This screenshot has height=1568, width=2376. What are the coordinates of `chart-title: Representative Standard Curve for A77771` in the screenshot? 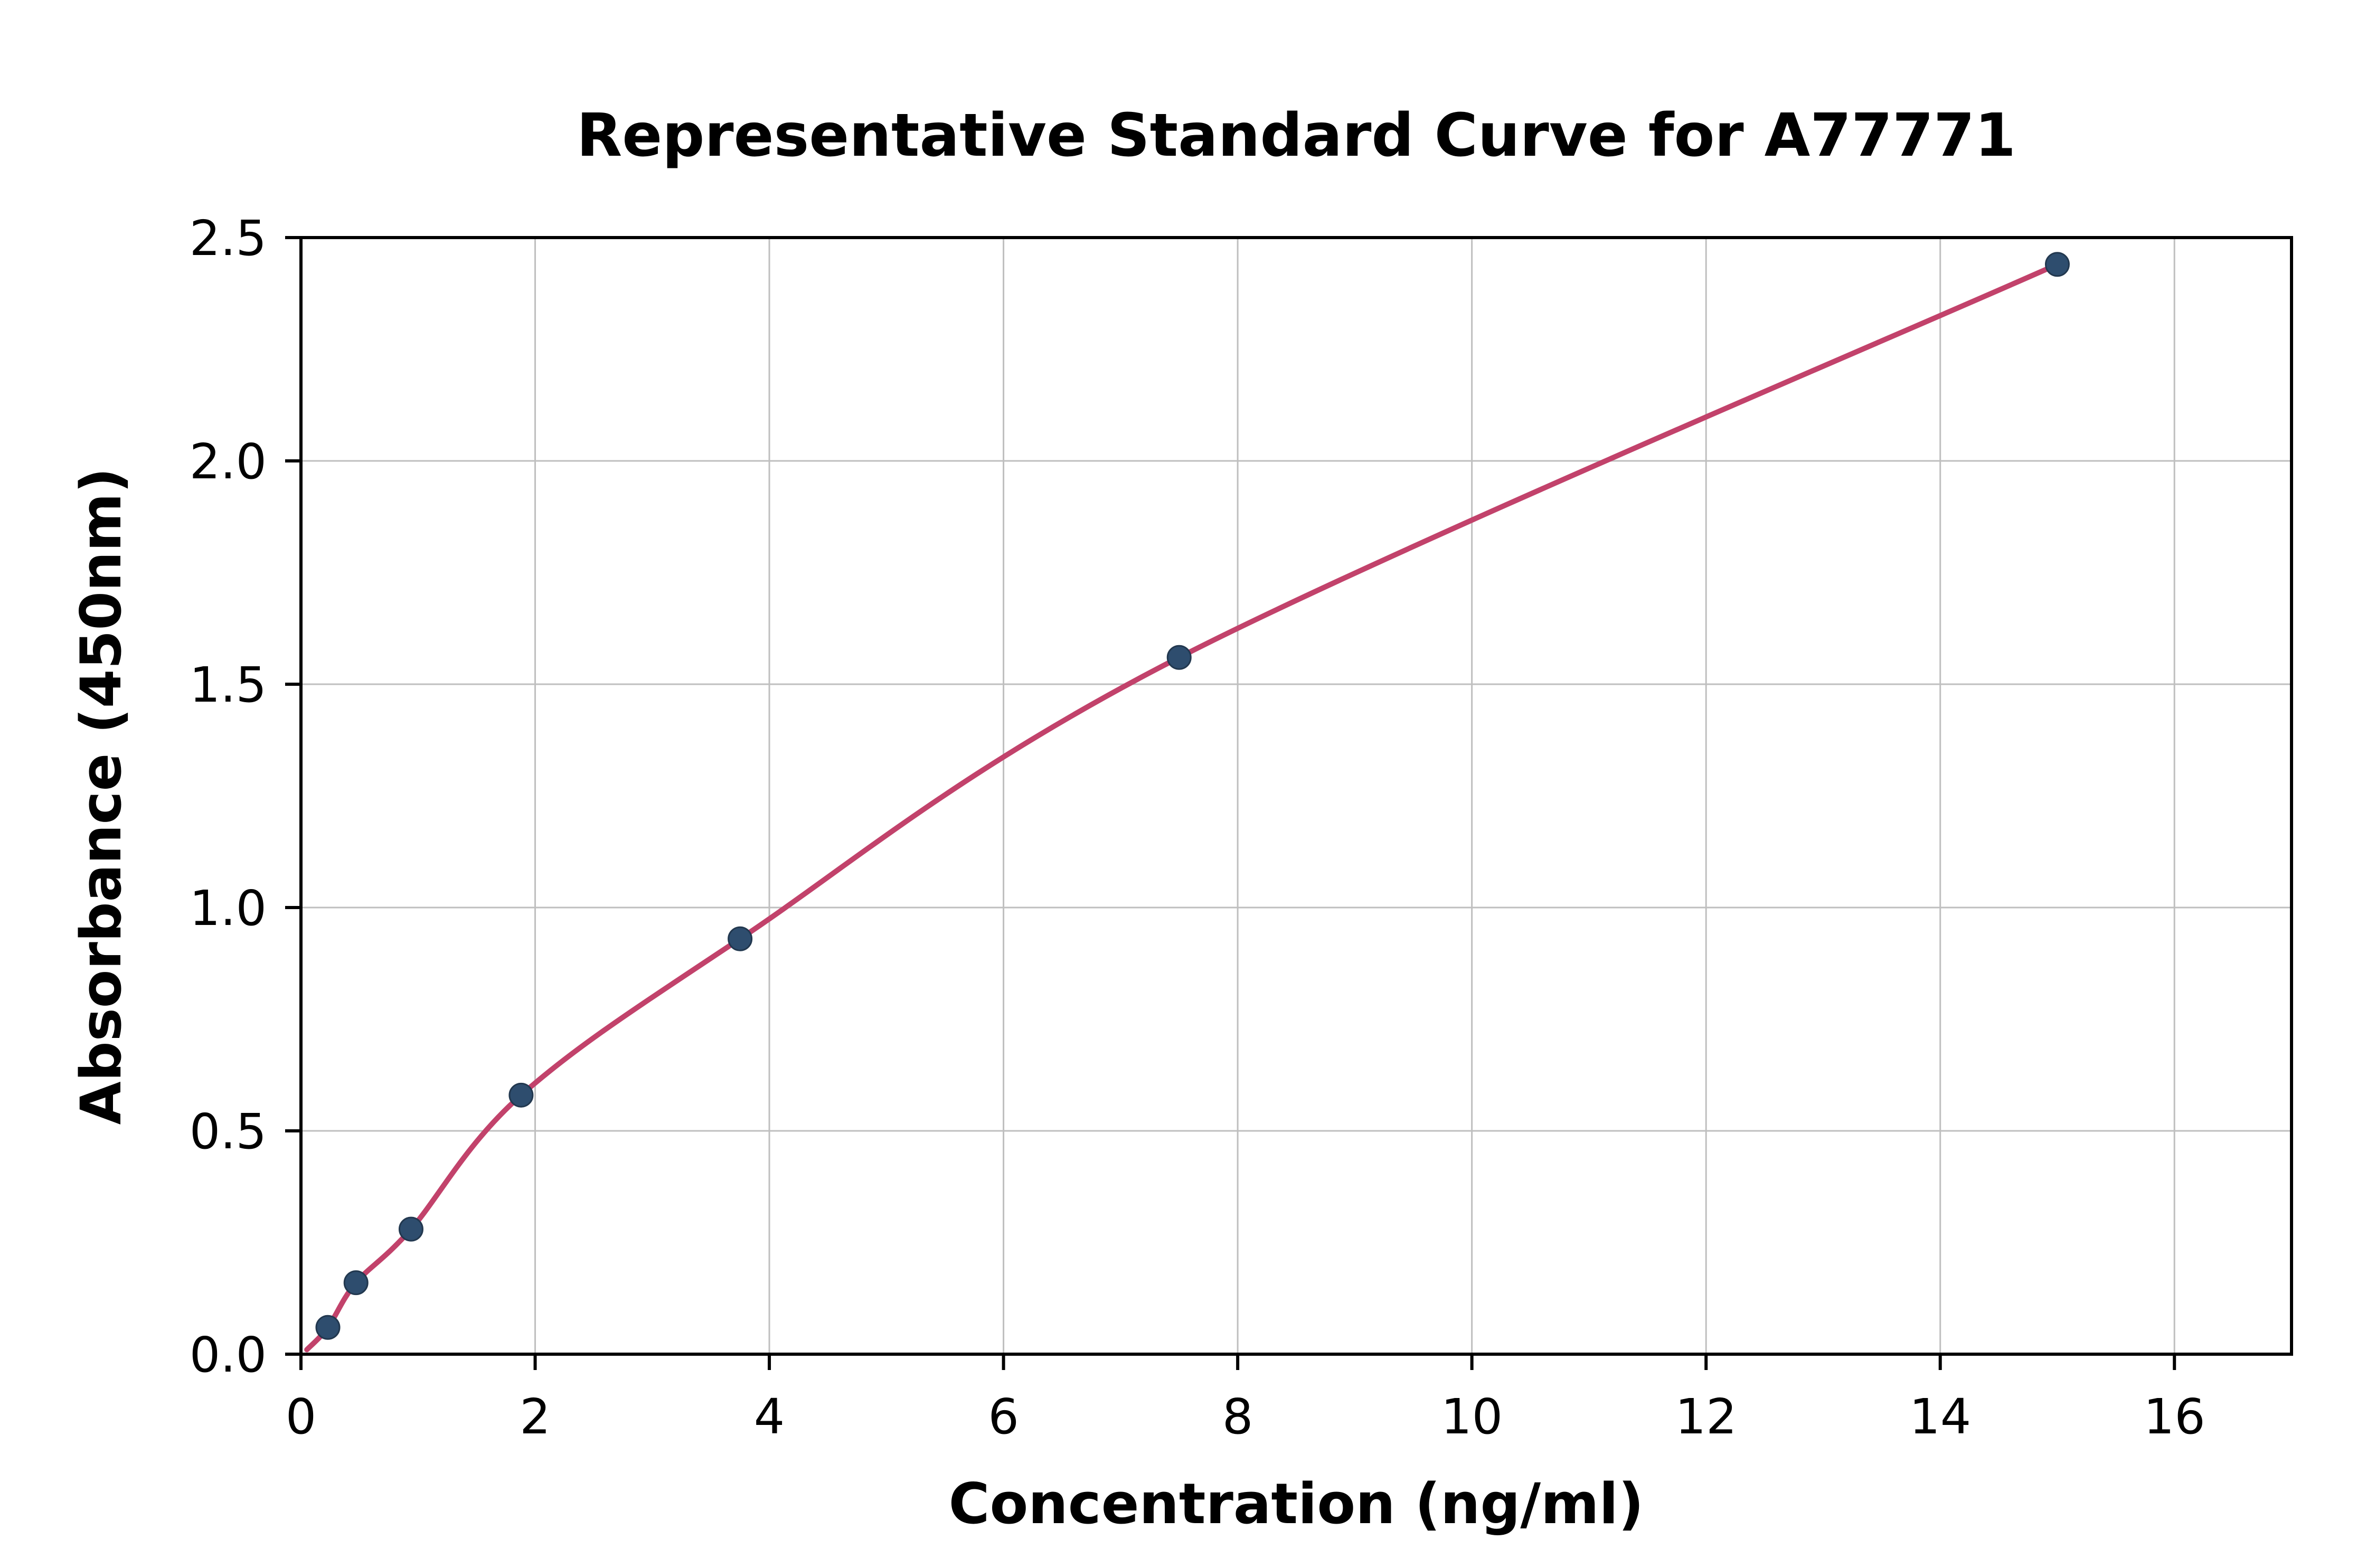 It's located at (1297, 135).